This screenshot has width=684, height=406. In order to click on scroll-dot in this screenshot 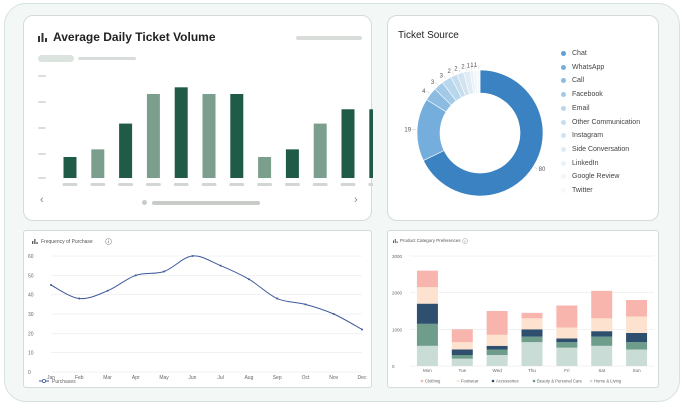, I will do `click(144, 202)`.